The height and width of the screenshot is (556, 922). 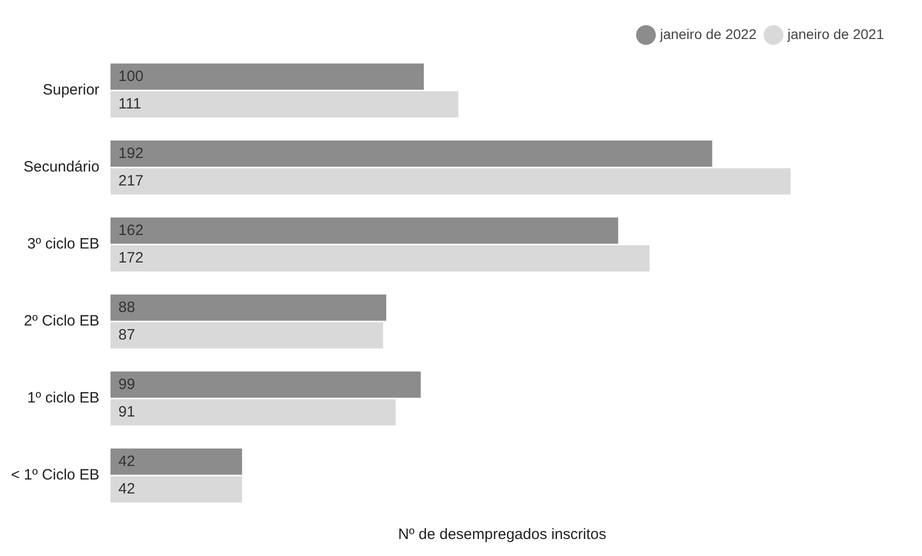 I want to click on data-label: 217, so click(x=131, y=181).